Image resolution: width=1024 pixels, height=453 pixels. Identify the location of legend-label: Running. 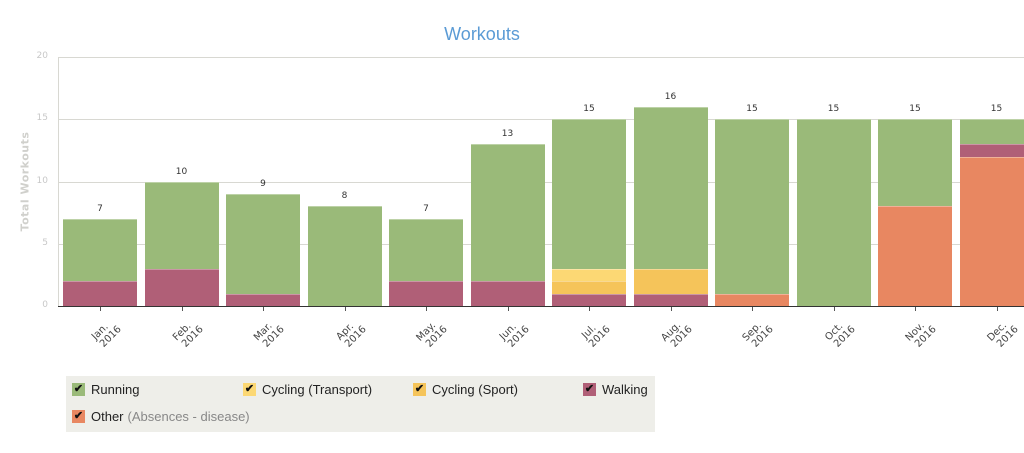
(115, 389).